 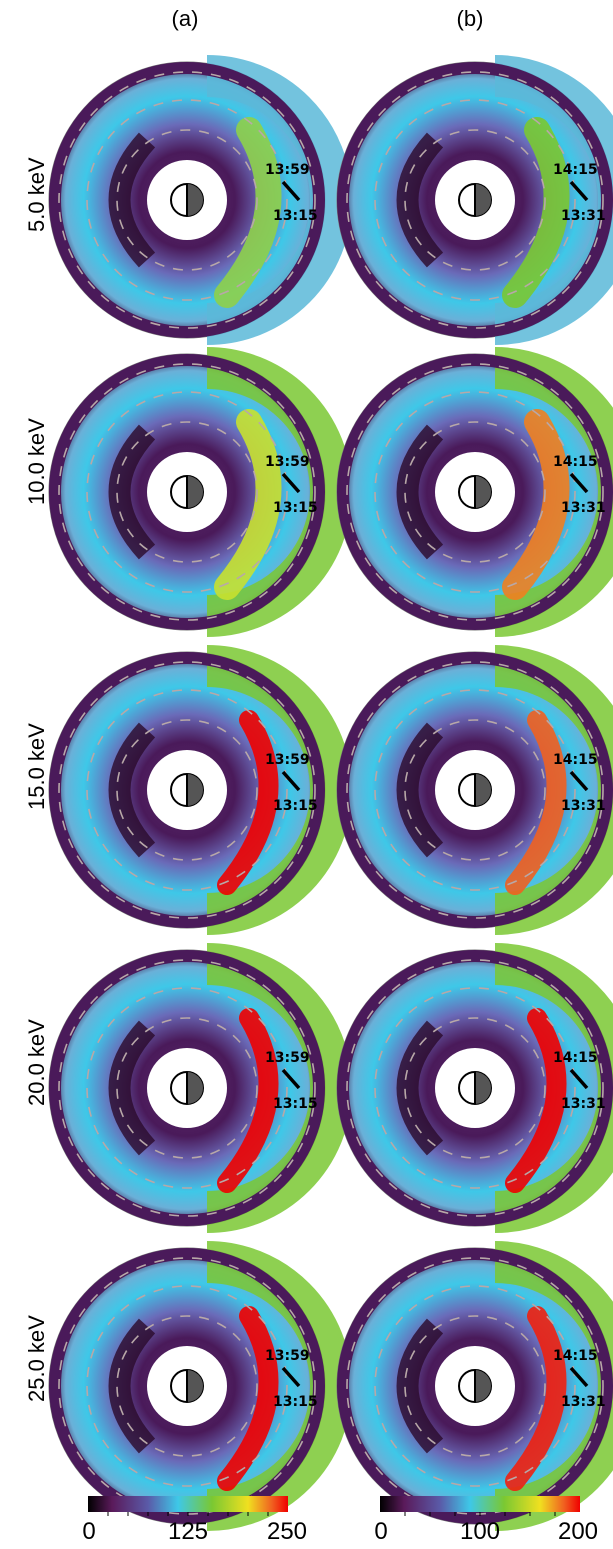 I want to click on column-label-a: (a), so click(x=185, y=18).